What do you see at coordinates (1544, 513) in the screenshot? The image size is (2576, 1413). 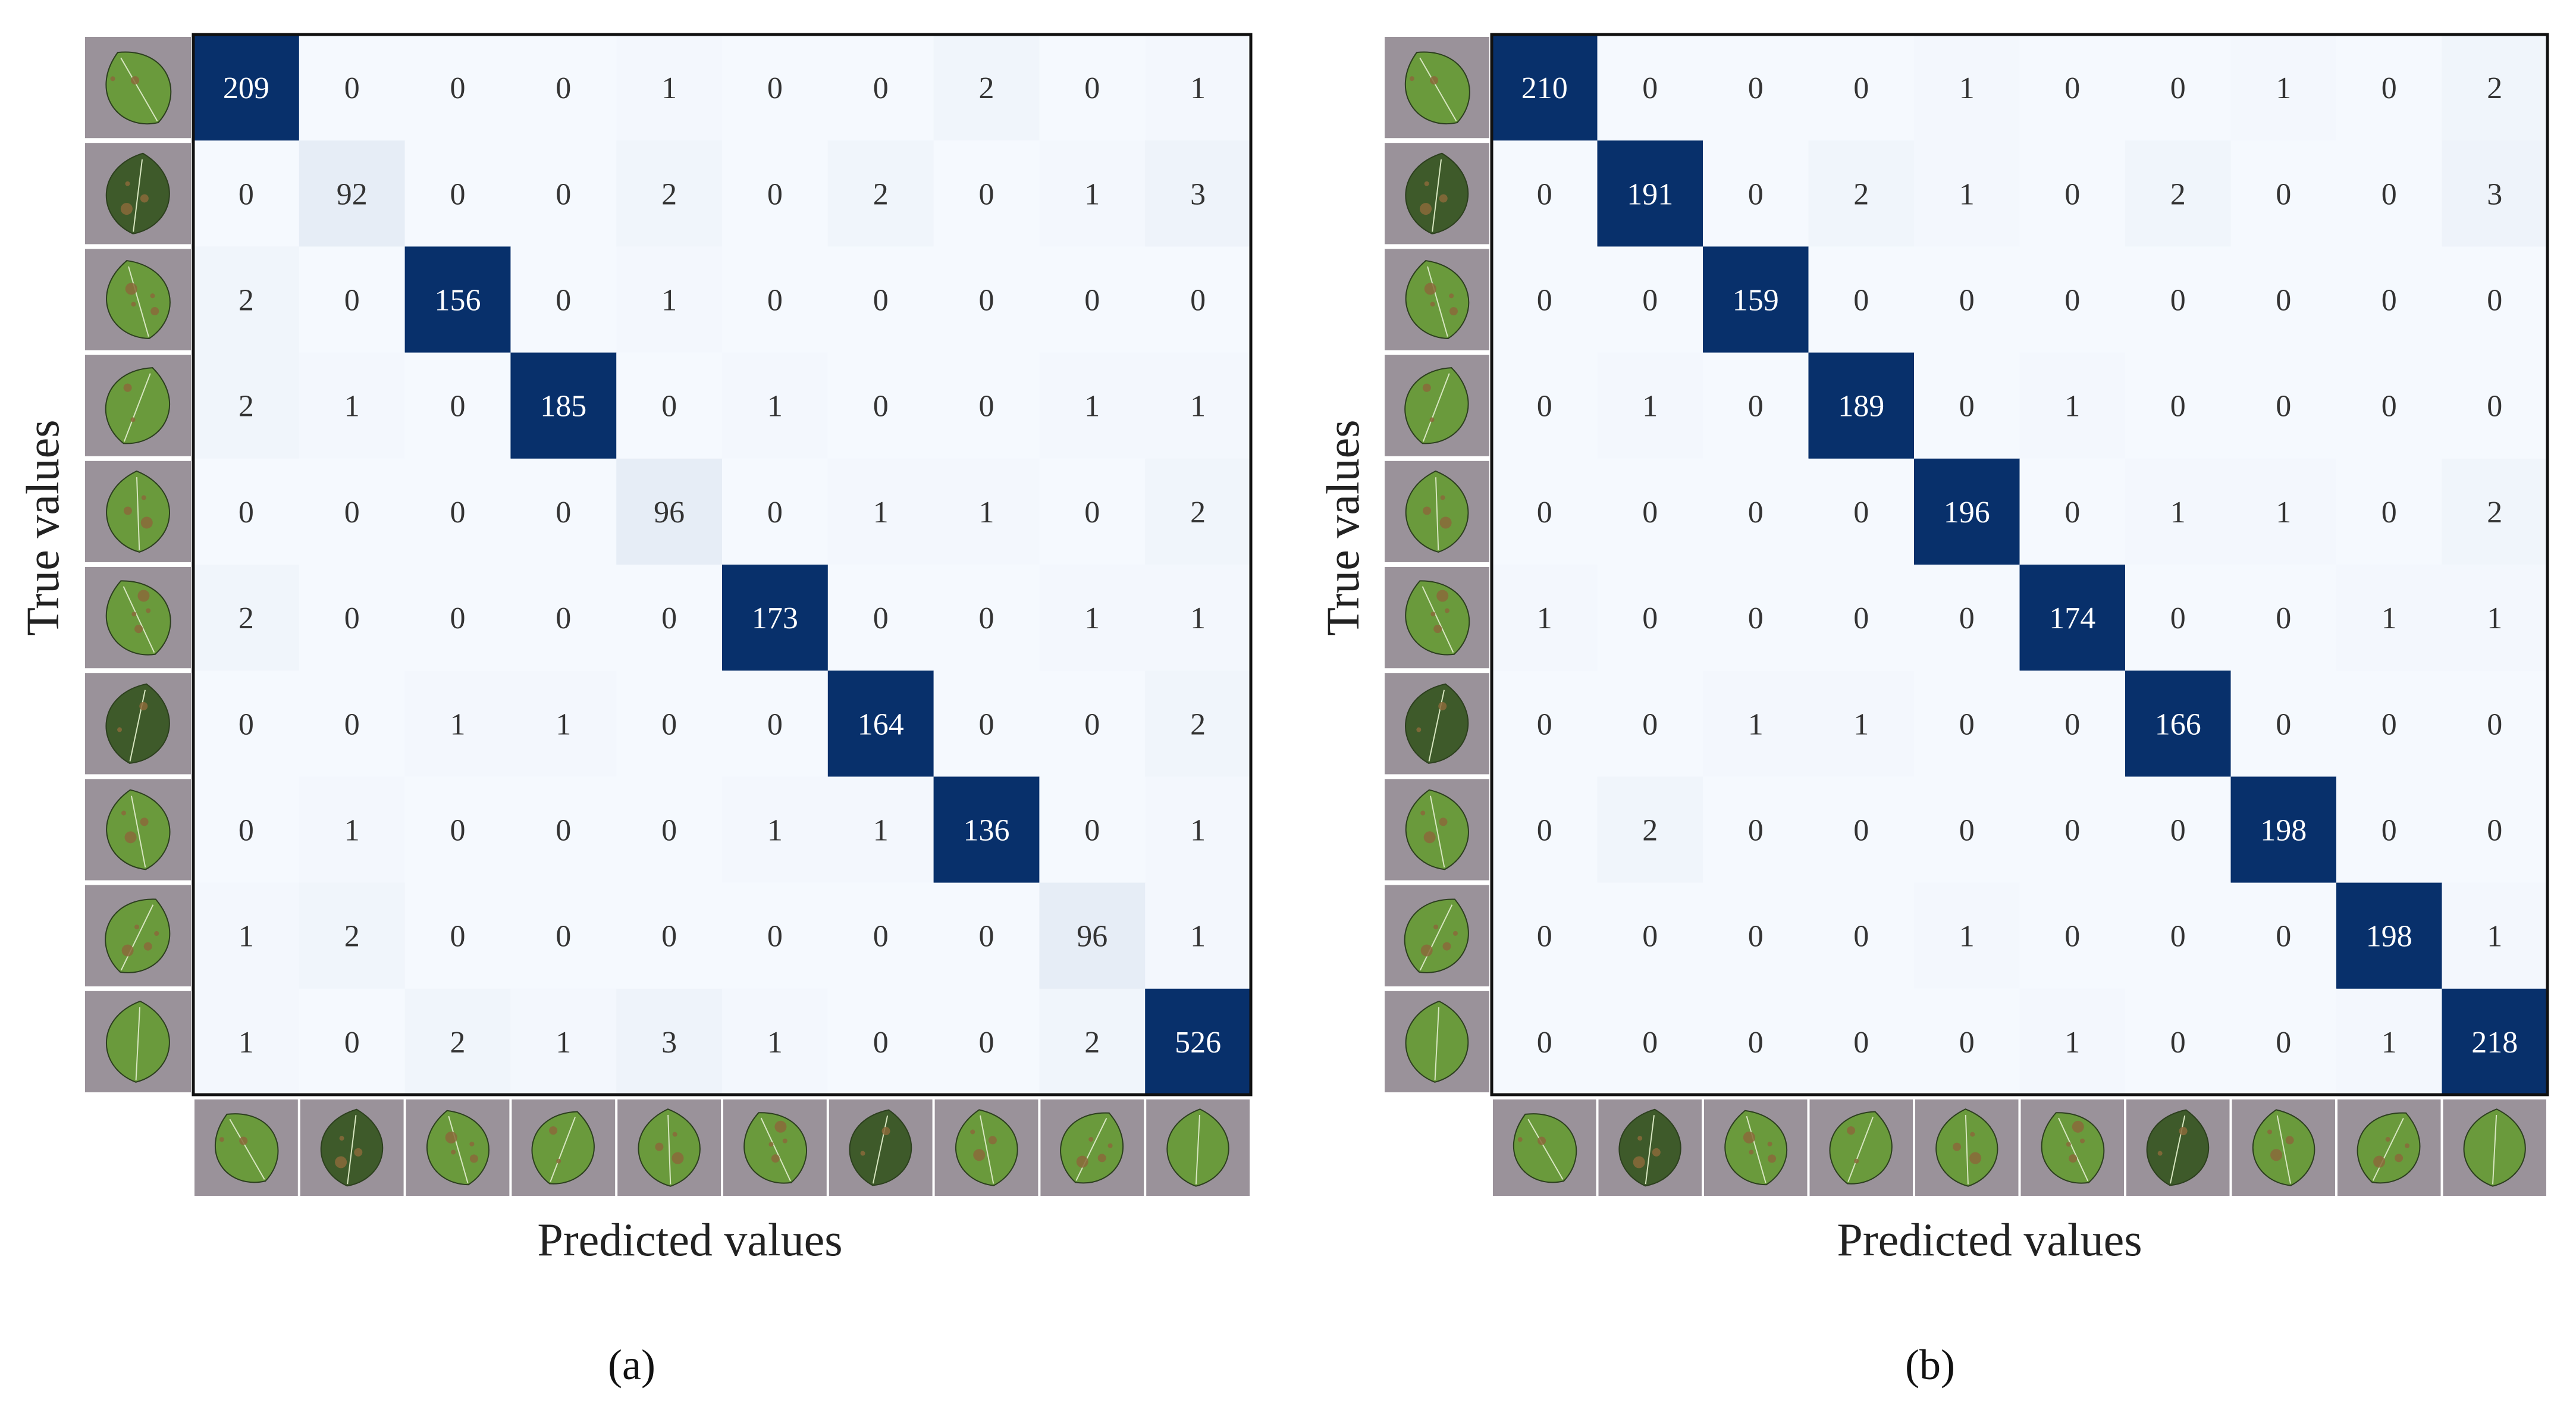 I see `cell-value-b-4-0: 0` at bounding box center [1544, 513].